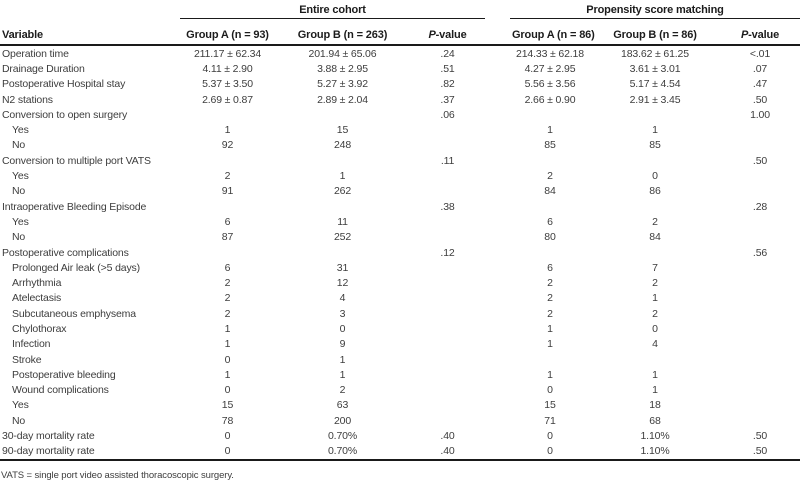 The width and height of the screenshot is (800, 488). Describe the element at coordinates (655, 267) in the screenshot. I see `row-value: 7` at that location.